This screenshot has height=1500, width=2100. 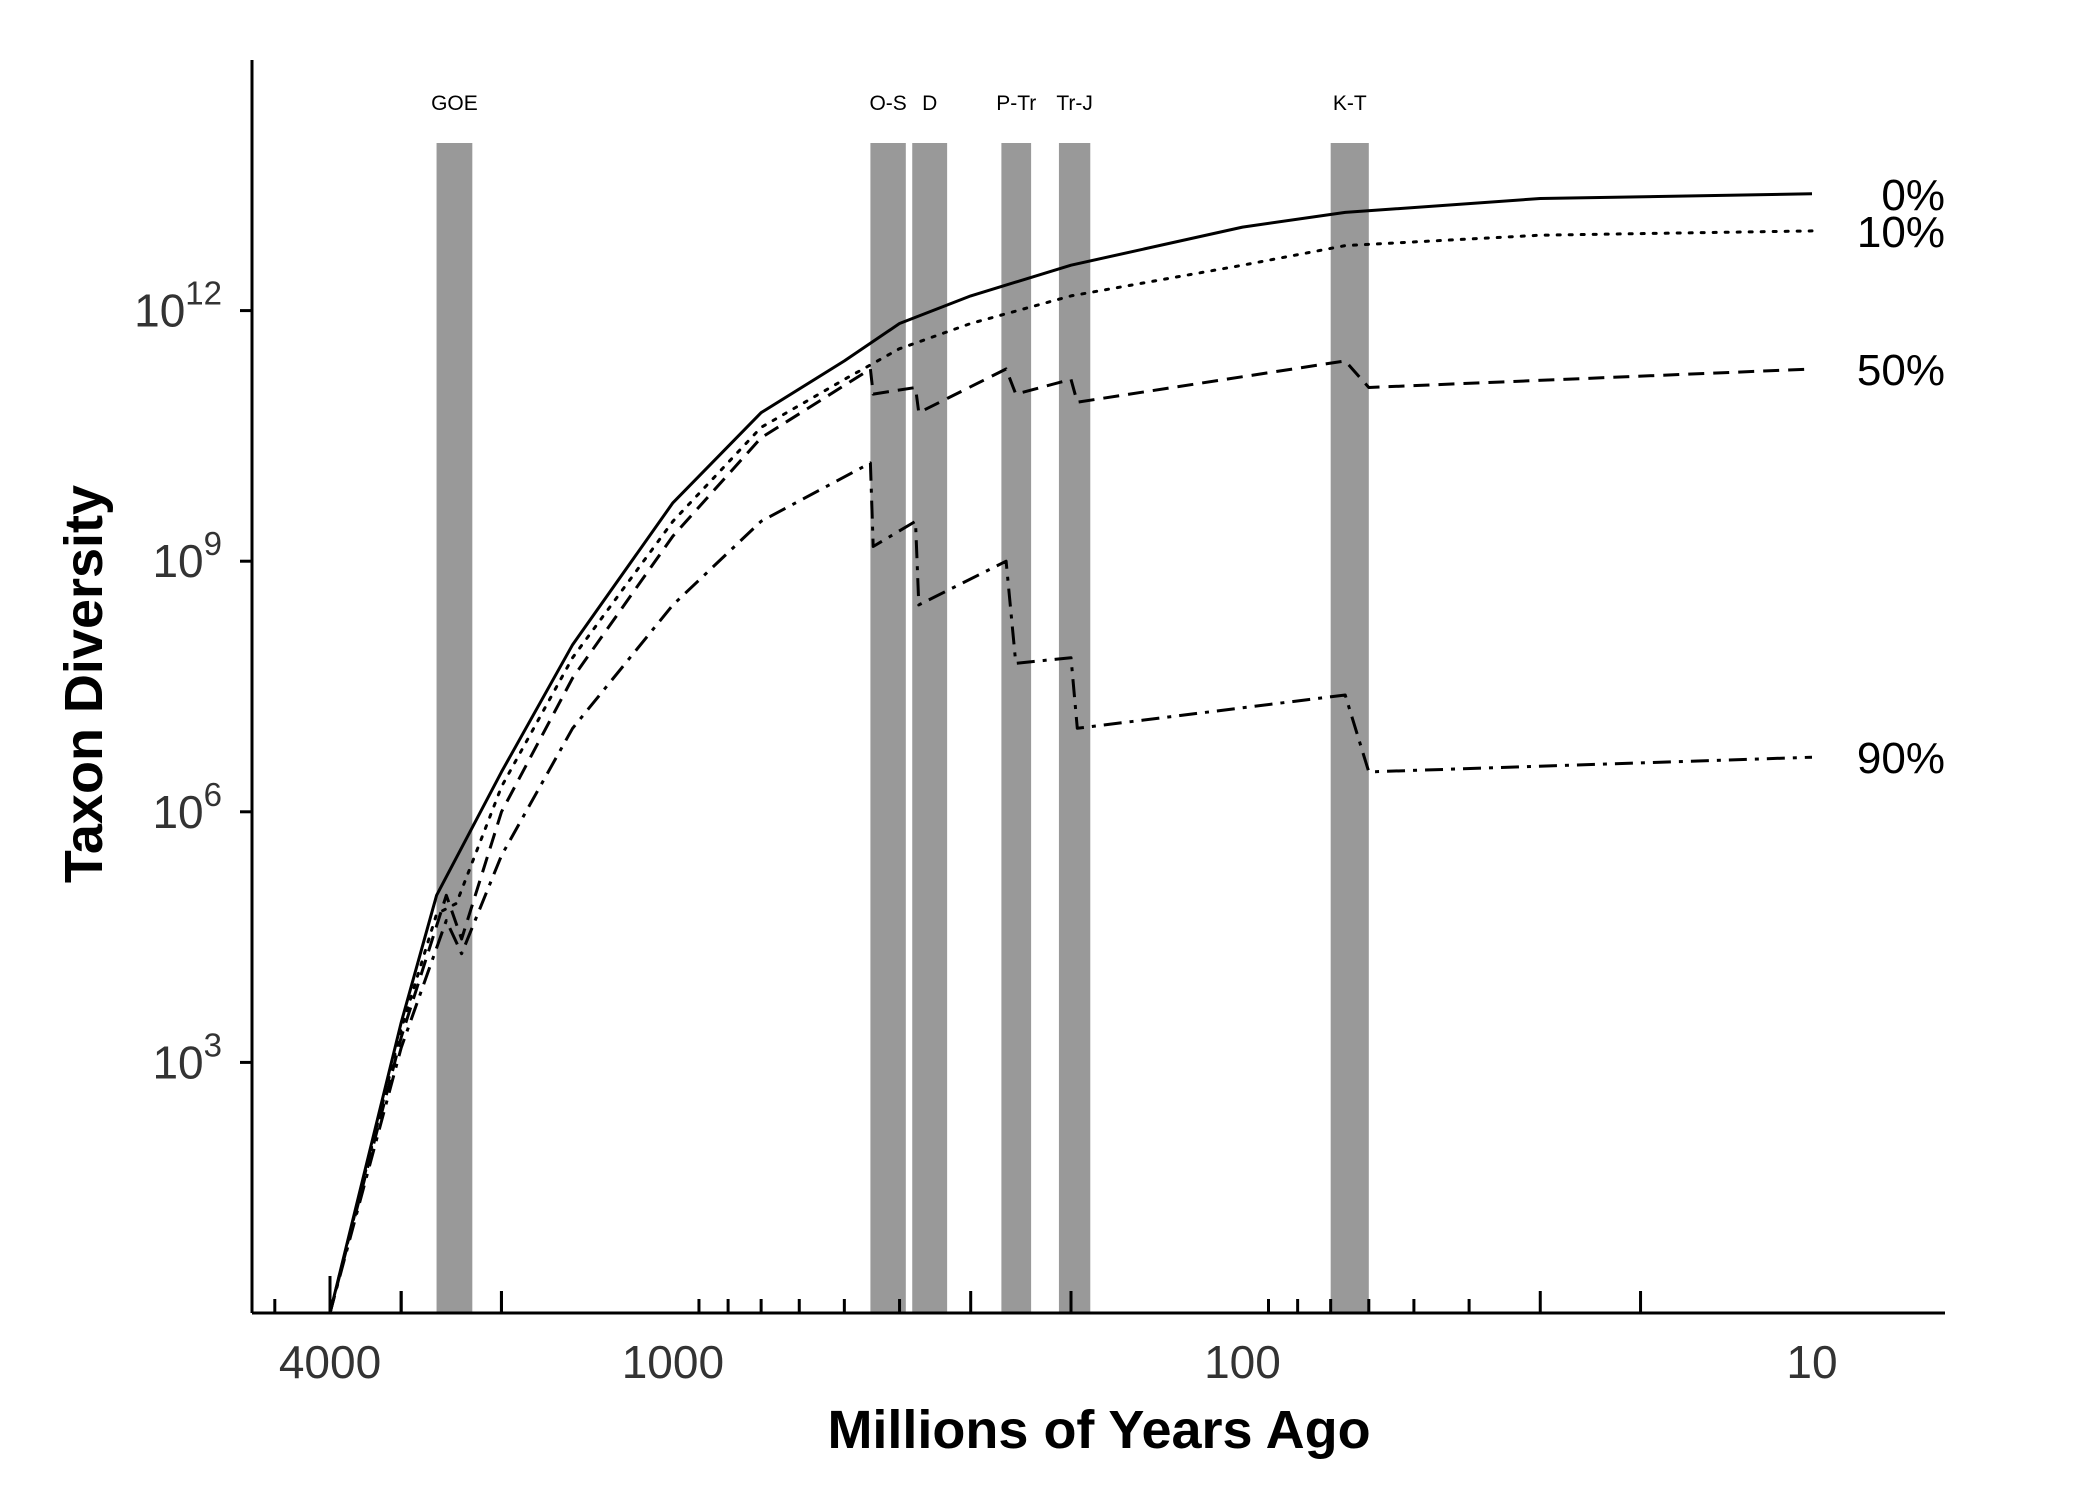 What do you see at coordinates (1901, 758) in the screenshot?
I see `series-label-90: 90%` at bounding box center [1901, 758].